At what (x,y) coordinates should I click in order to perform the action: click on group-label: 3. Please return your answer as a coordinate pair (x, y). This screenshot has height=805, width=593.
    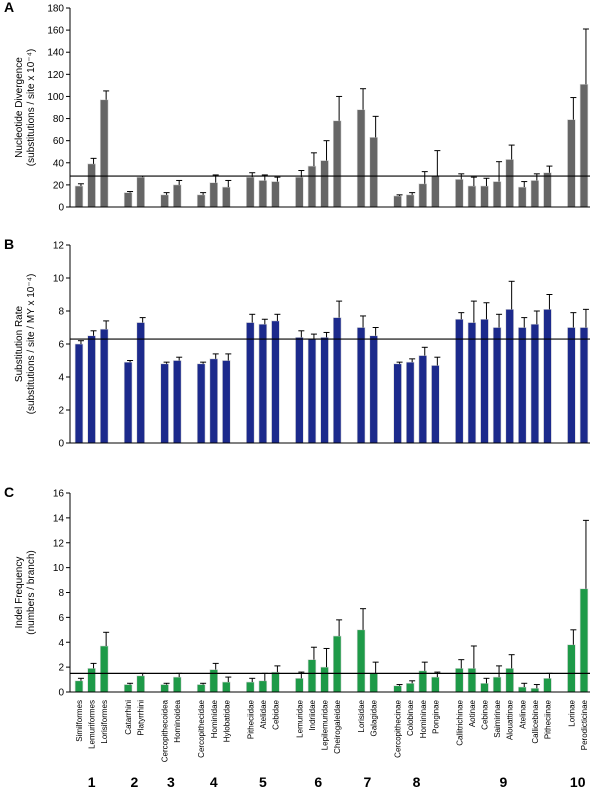
    Looking at the image, I should click on (171, 782).